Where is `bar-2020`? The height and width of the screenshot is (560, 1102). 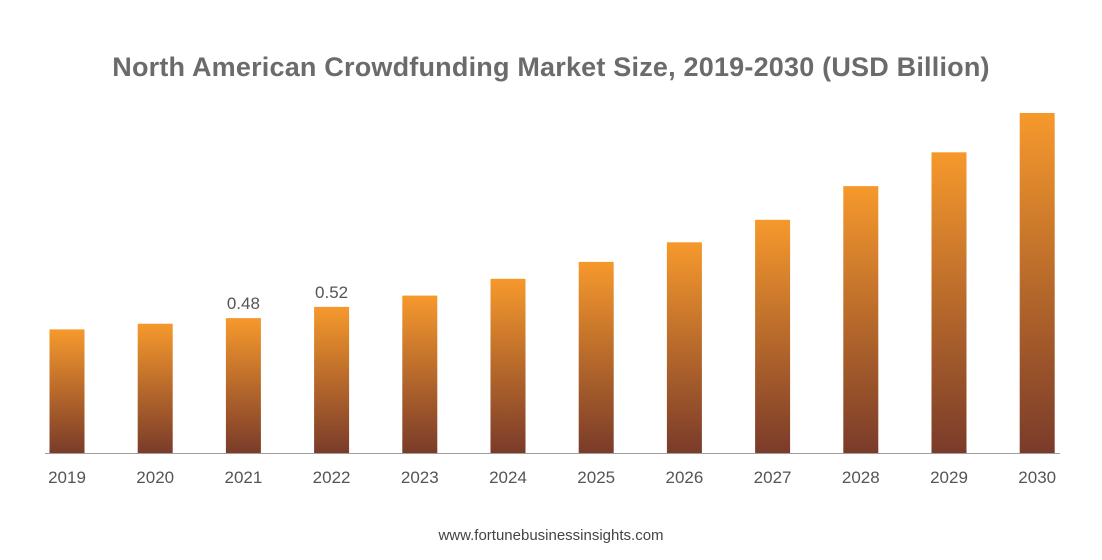 bar-2020 is located at coordinates (155, 388).